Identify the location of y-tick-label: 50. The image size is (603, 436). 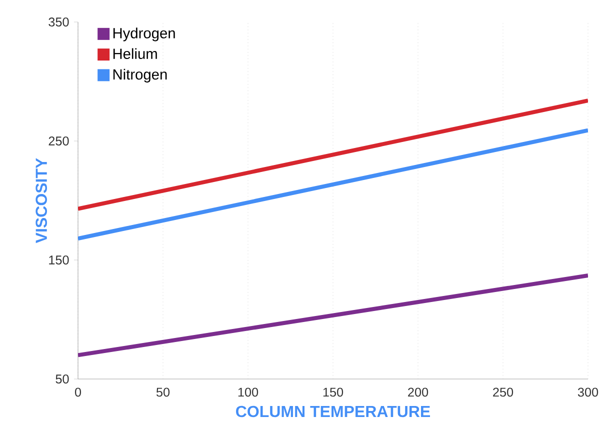
(62, 379).